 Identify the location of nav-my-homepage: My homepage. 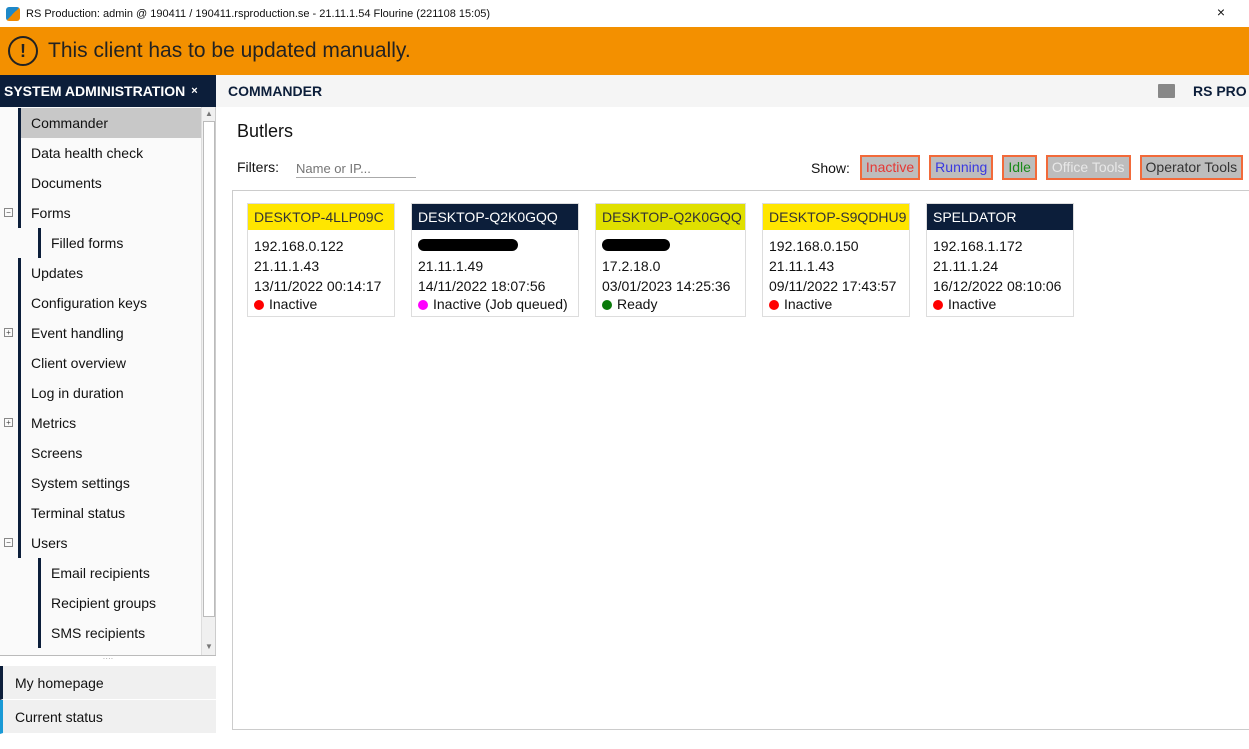
(108, 683).